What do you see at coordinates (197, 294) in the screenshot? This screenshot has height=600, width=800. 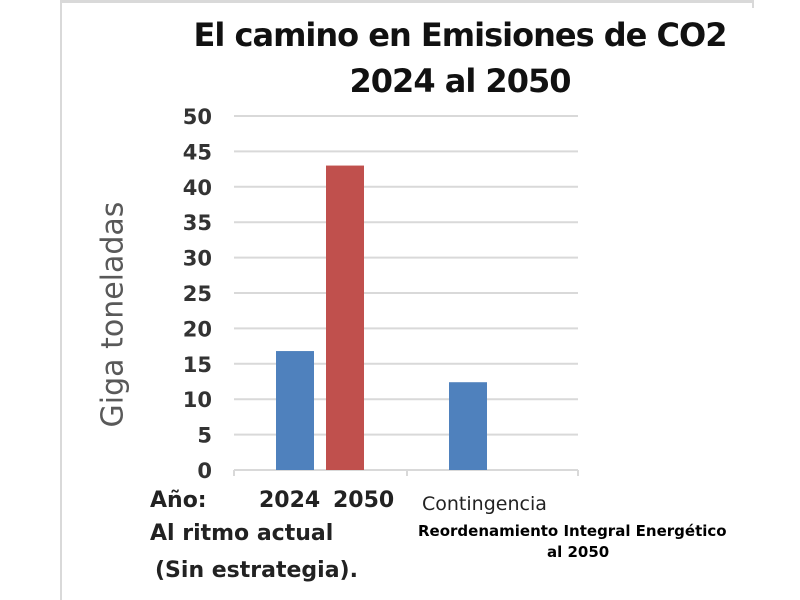 I see `y-tick-label: 25` at bounding box center [197, 294].